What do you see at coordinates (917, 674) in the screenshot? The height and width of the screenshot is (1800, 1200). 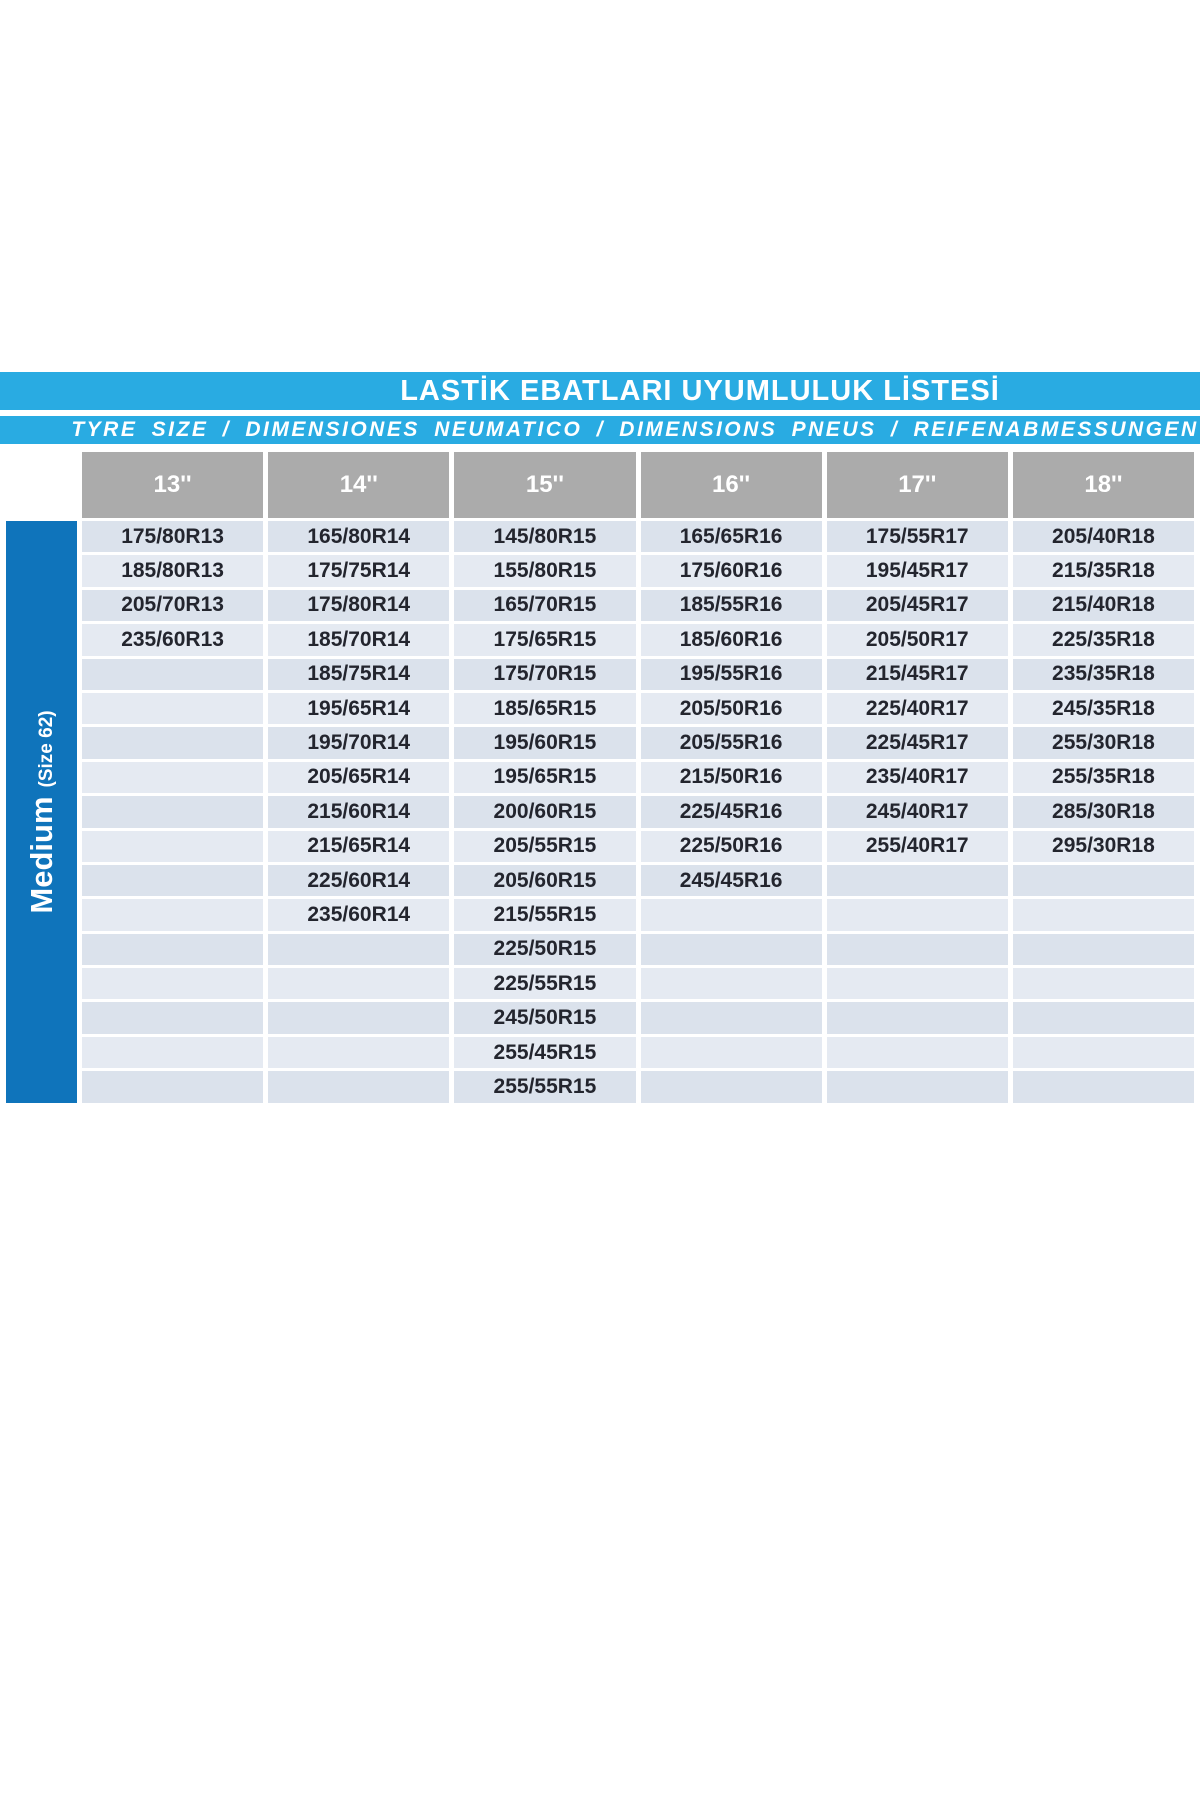 I see `tyre-size-cell: 215/45R17` at bounding box center [917, 674].